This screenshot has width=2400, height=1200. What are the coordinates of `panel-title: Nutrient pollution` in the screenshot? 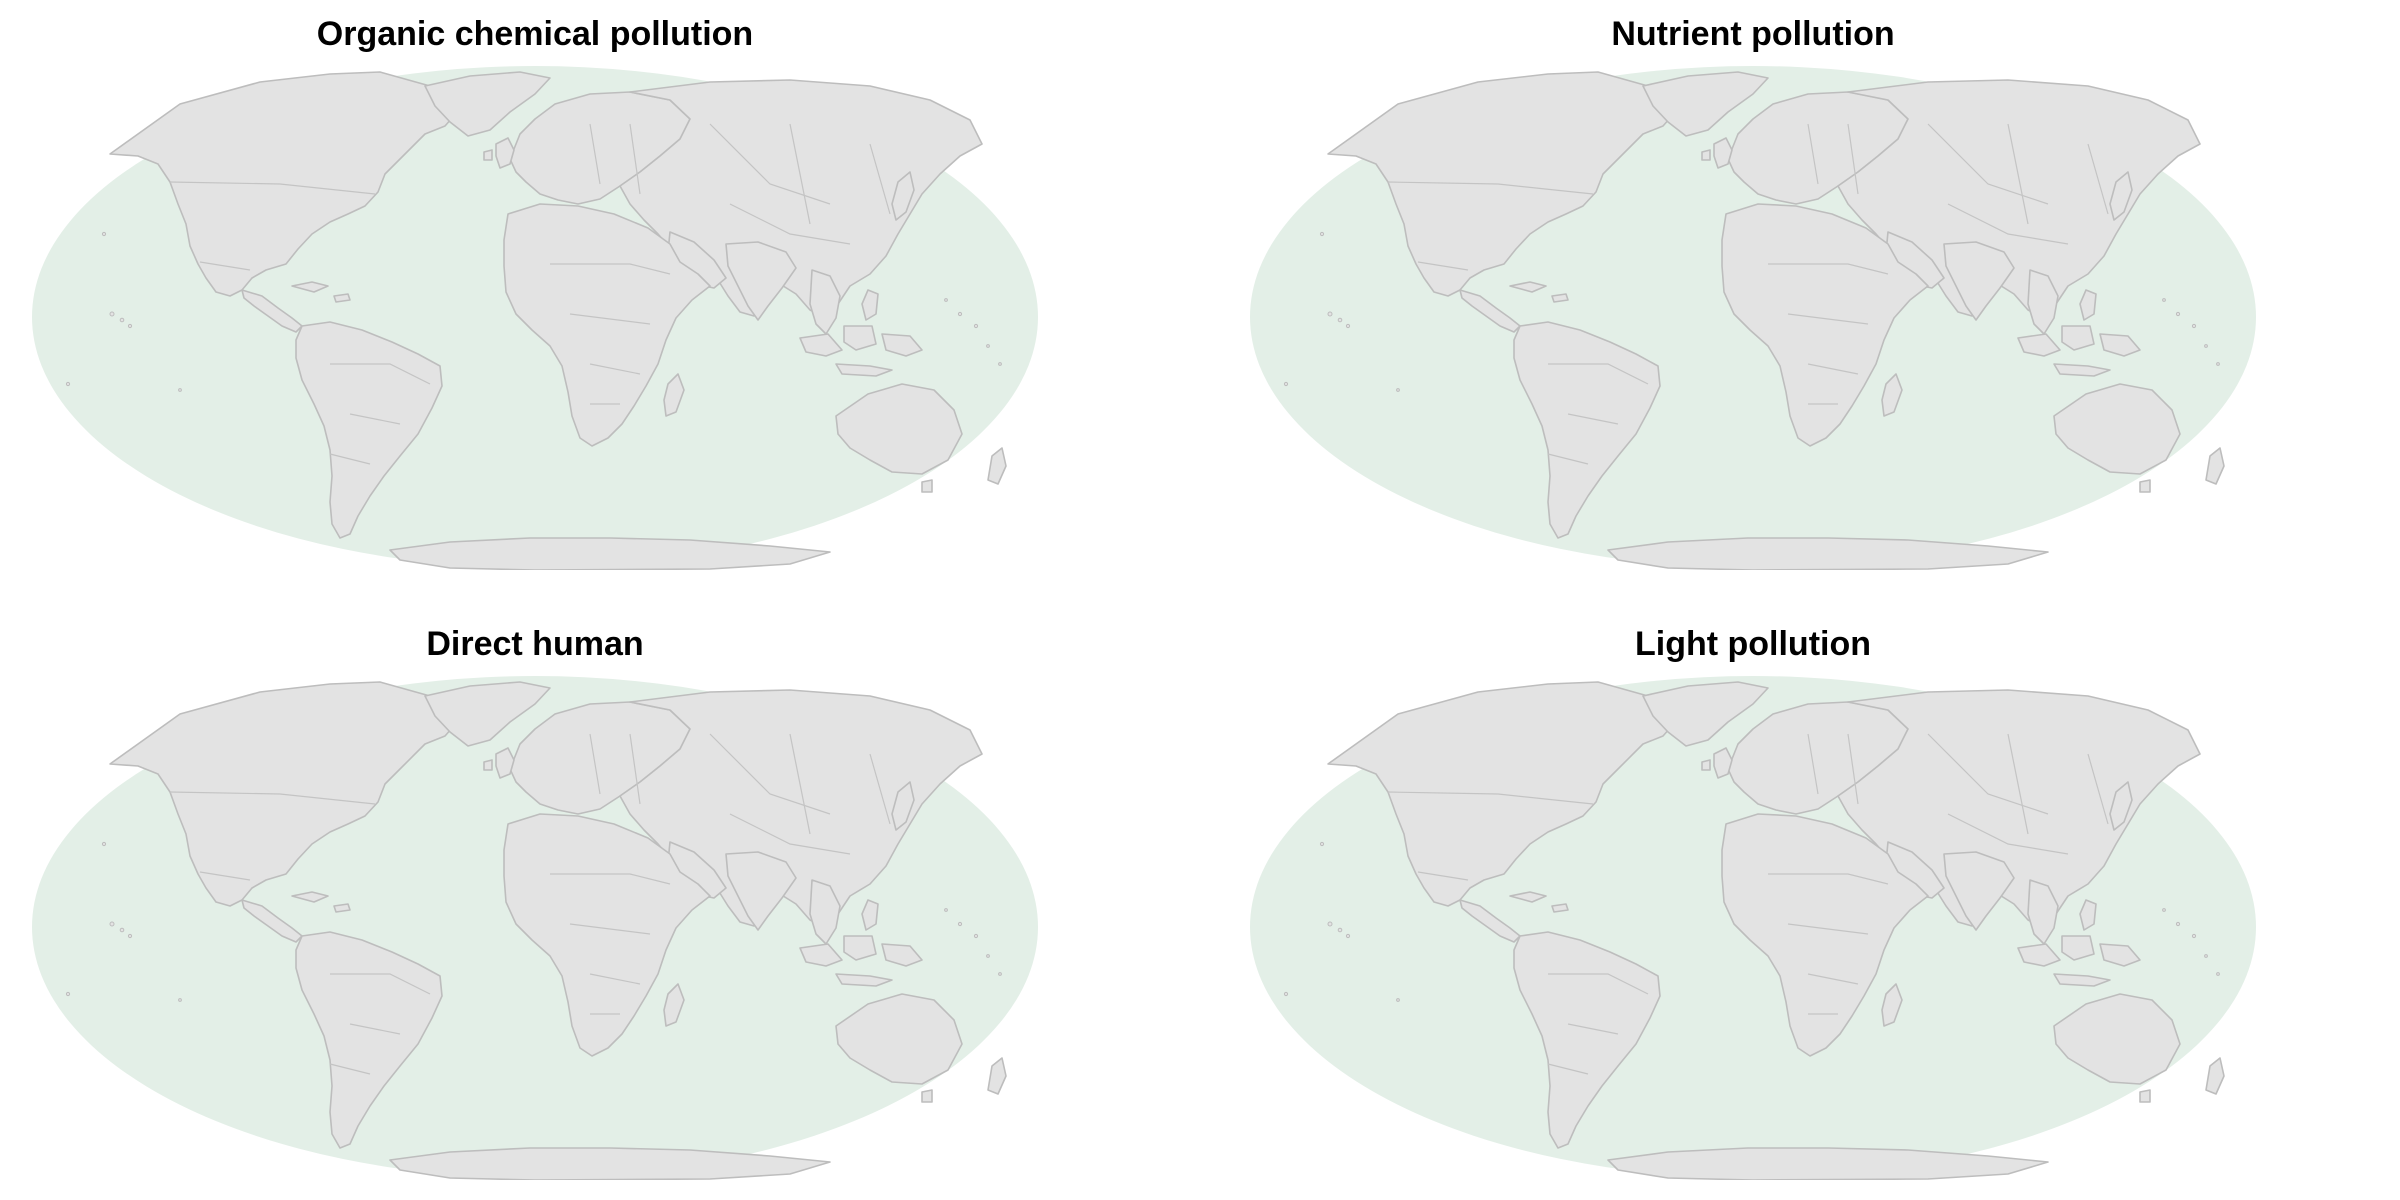 It's located at (1753, 34).